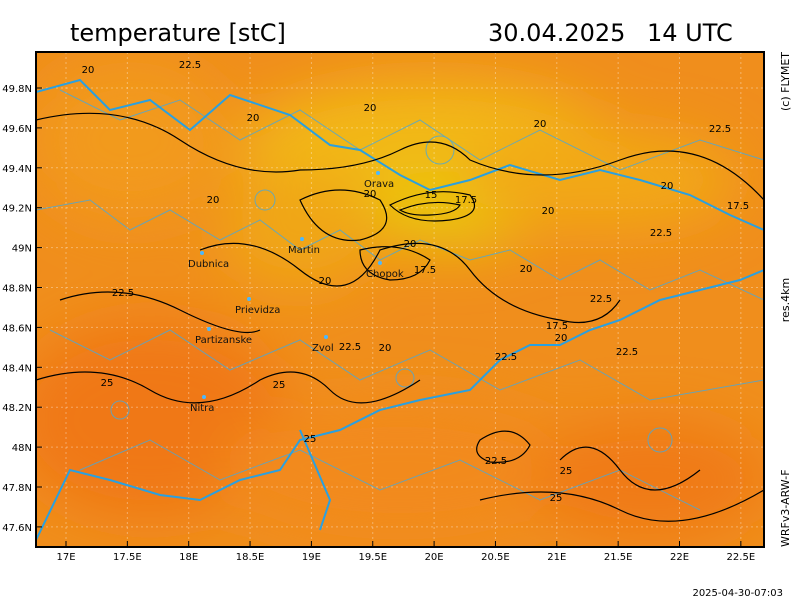 The height and width of the screenshot is (600, 800). What do you see at coordinates (679, 557) in the screenshot?
I see `lon-label: 22E` at bounding box center [679, 557].